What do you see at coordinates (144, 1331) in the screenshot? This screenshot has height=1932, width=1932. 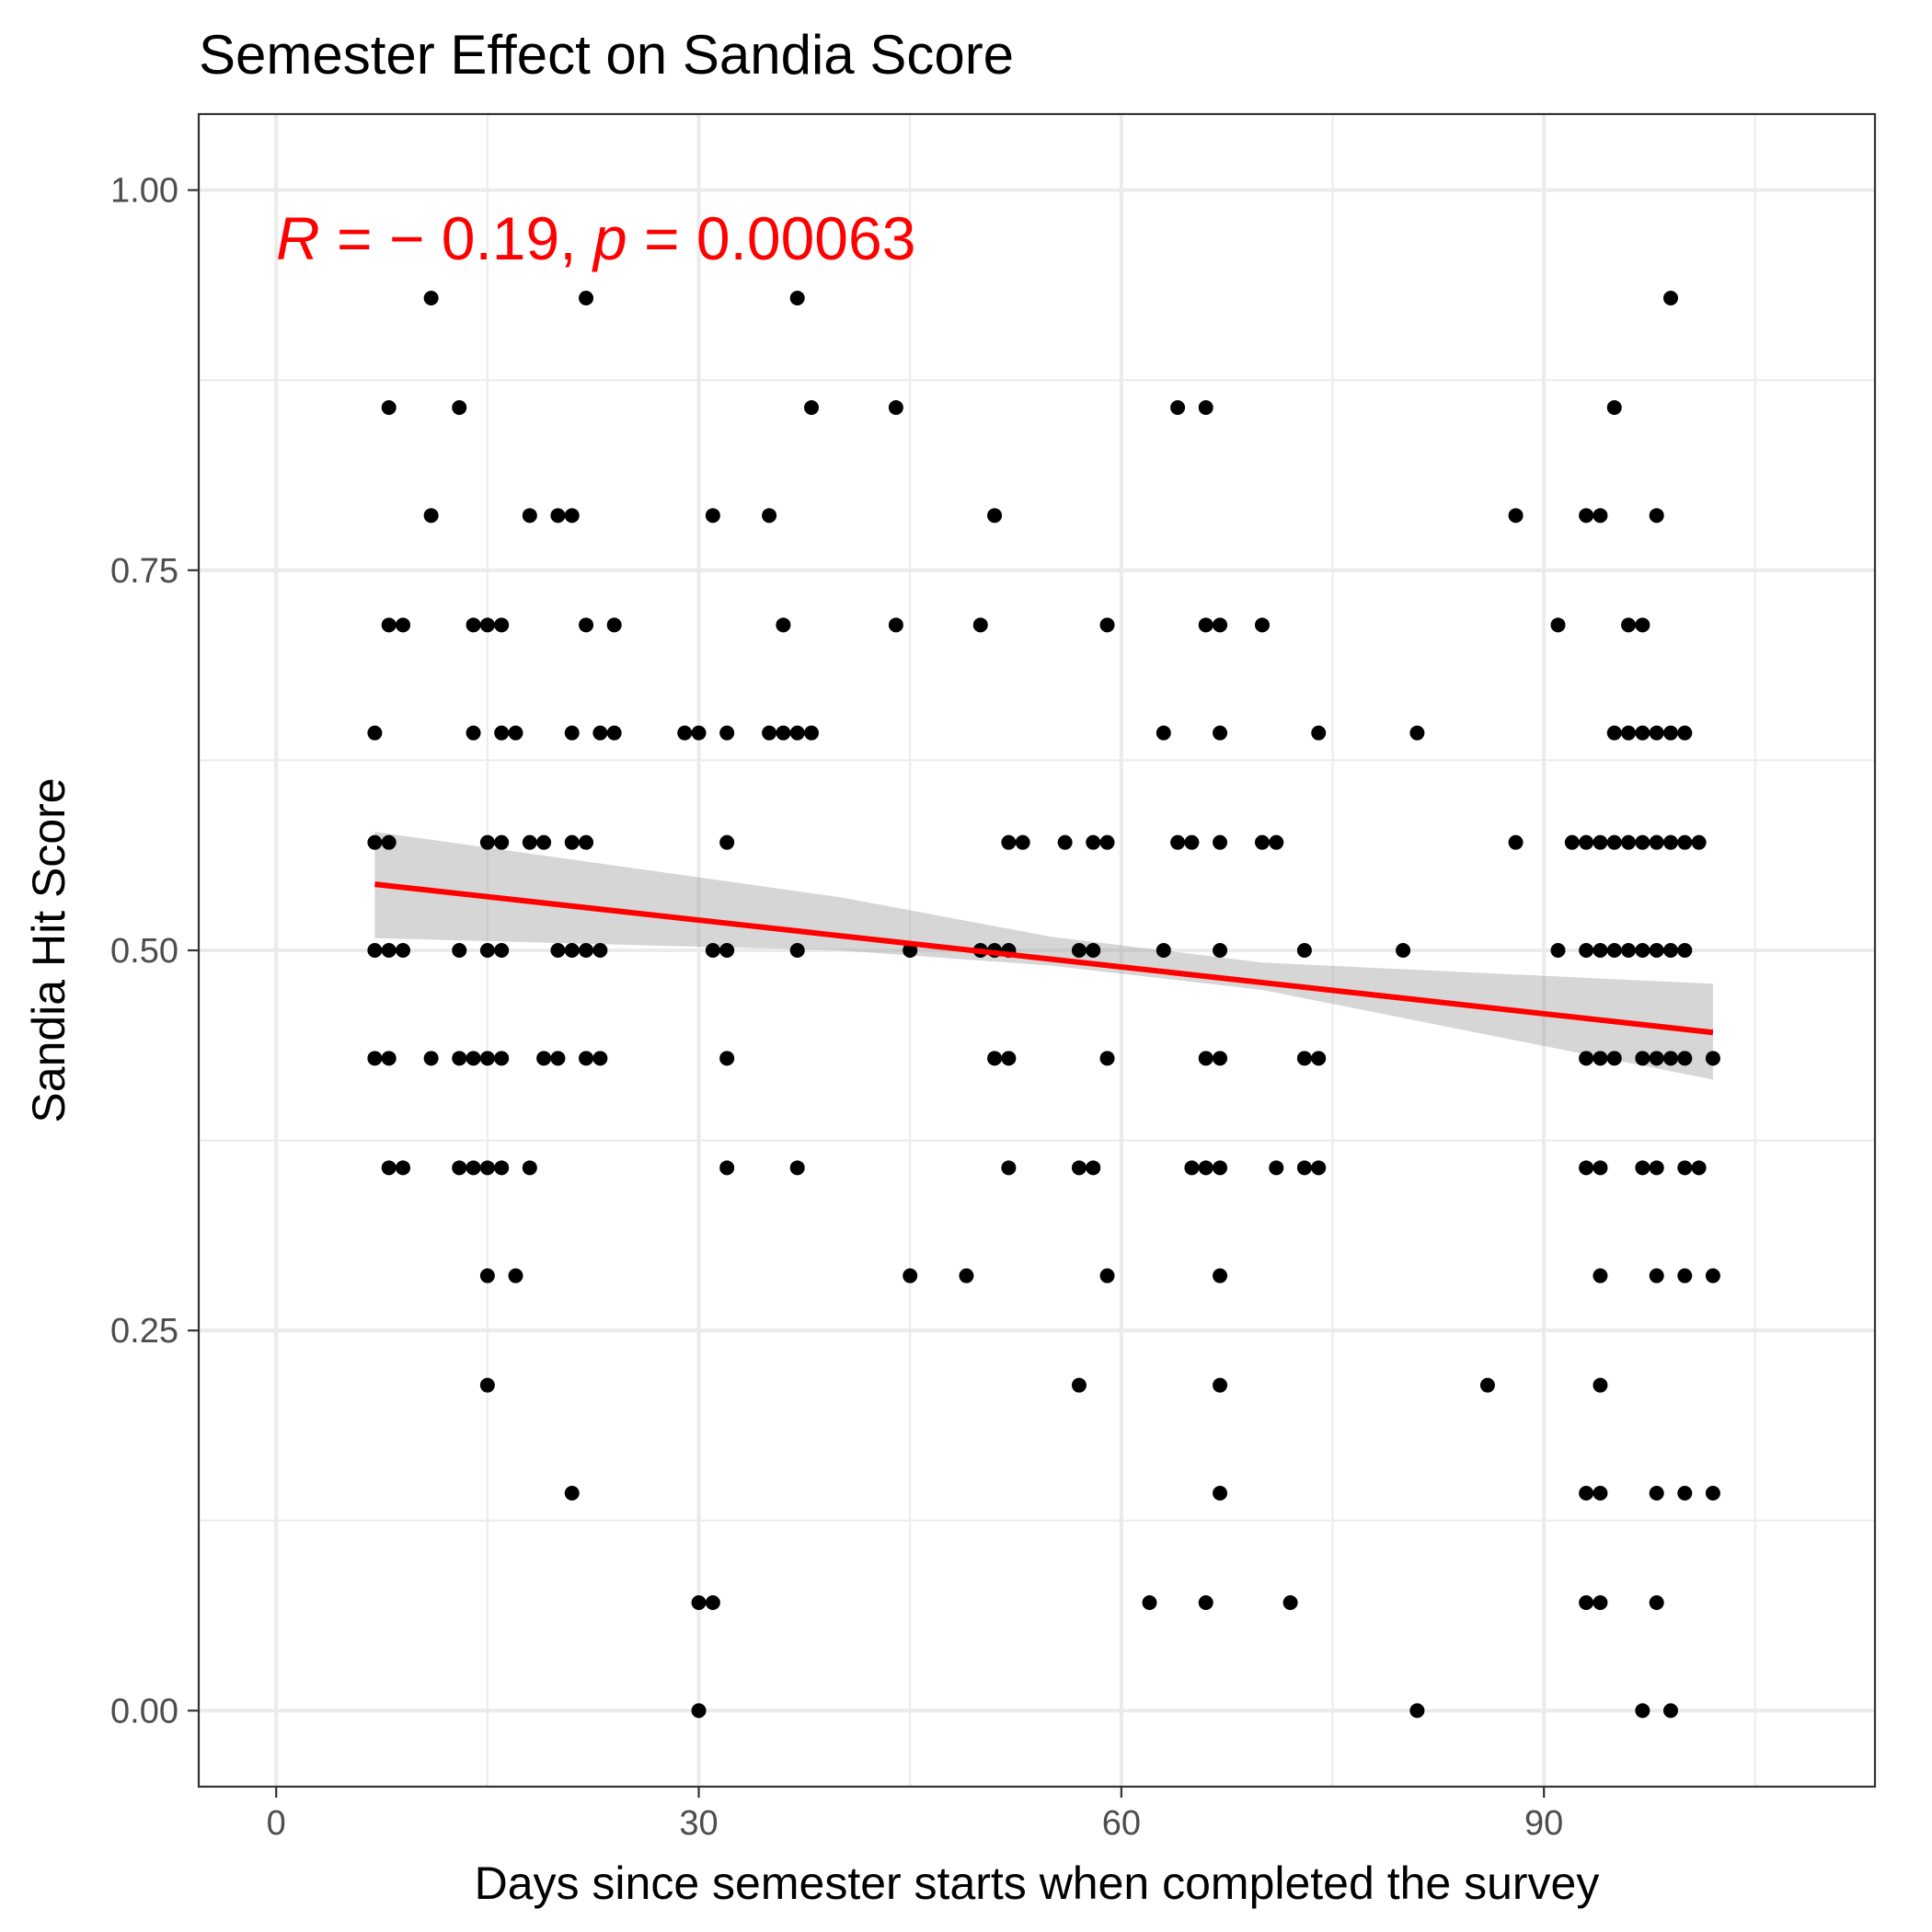 I see `y-tick-label: 0.25` at bounding box center [144, 1331].